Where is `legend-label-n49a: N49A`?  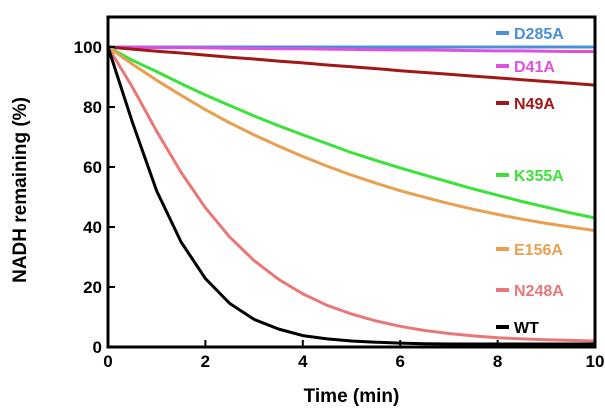 legend-label-n49a: N49A is located at coordinates (534, 104).